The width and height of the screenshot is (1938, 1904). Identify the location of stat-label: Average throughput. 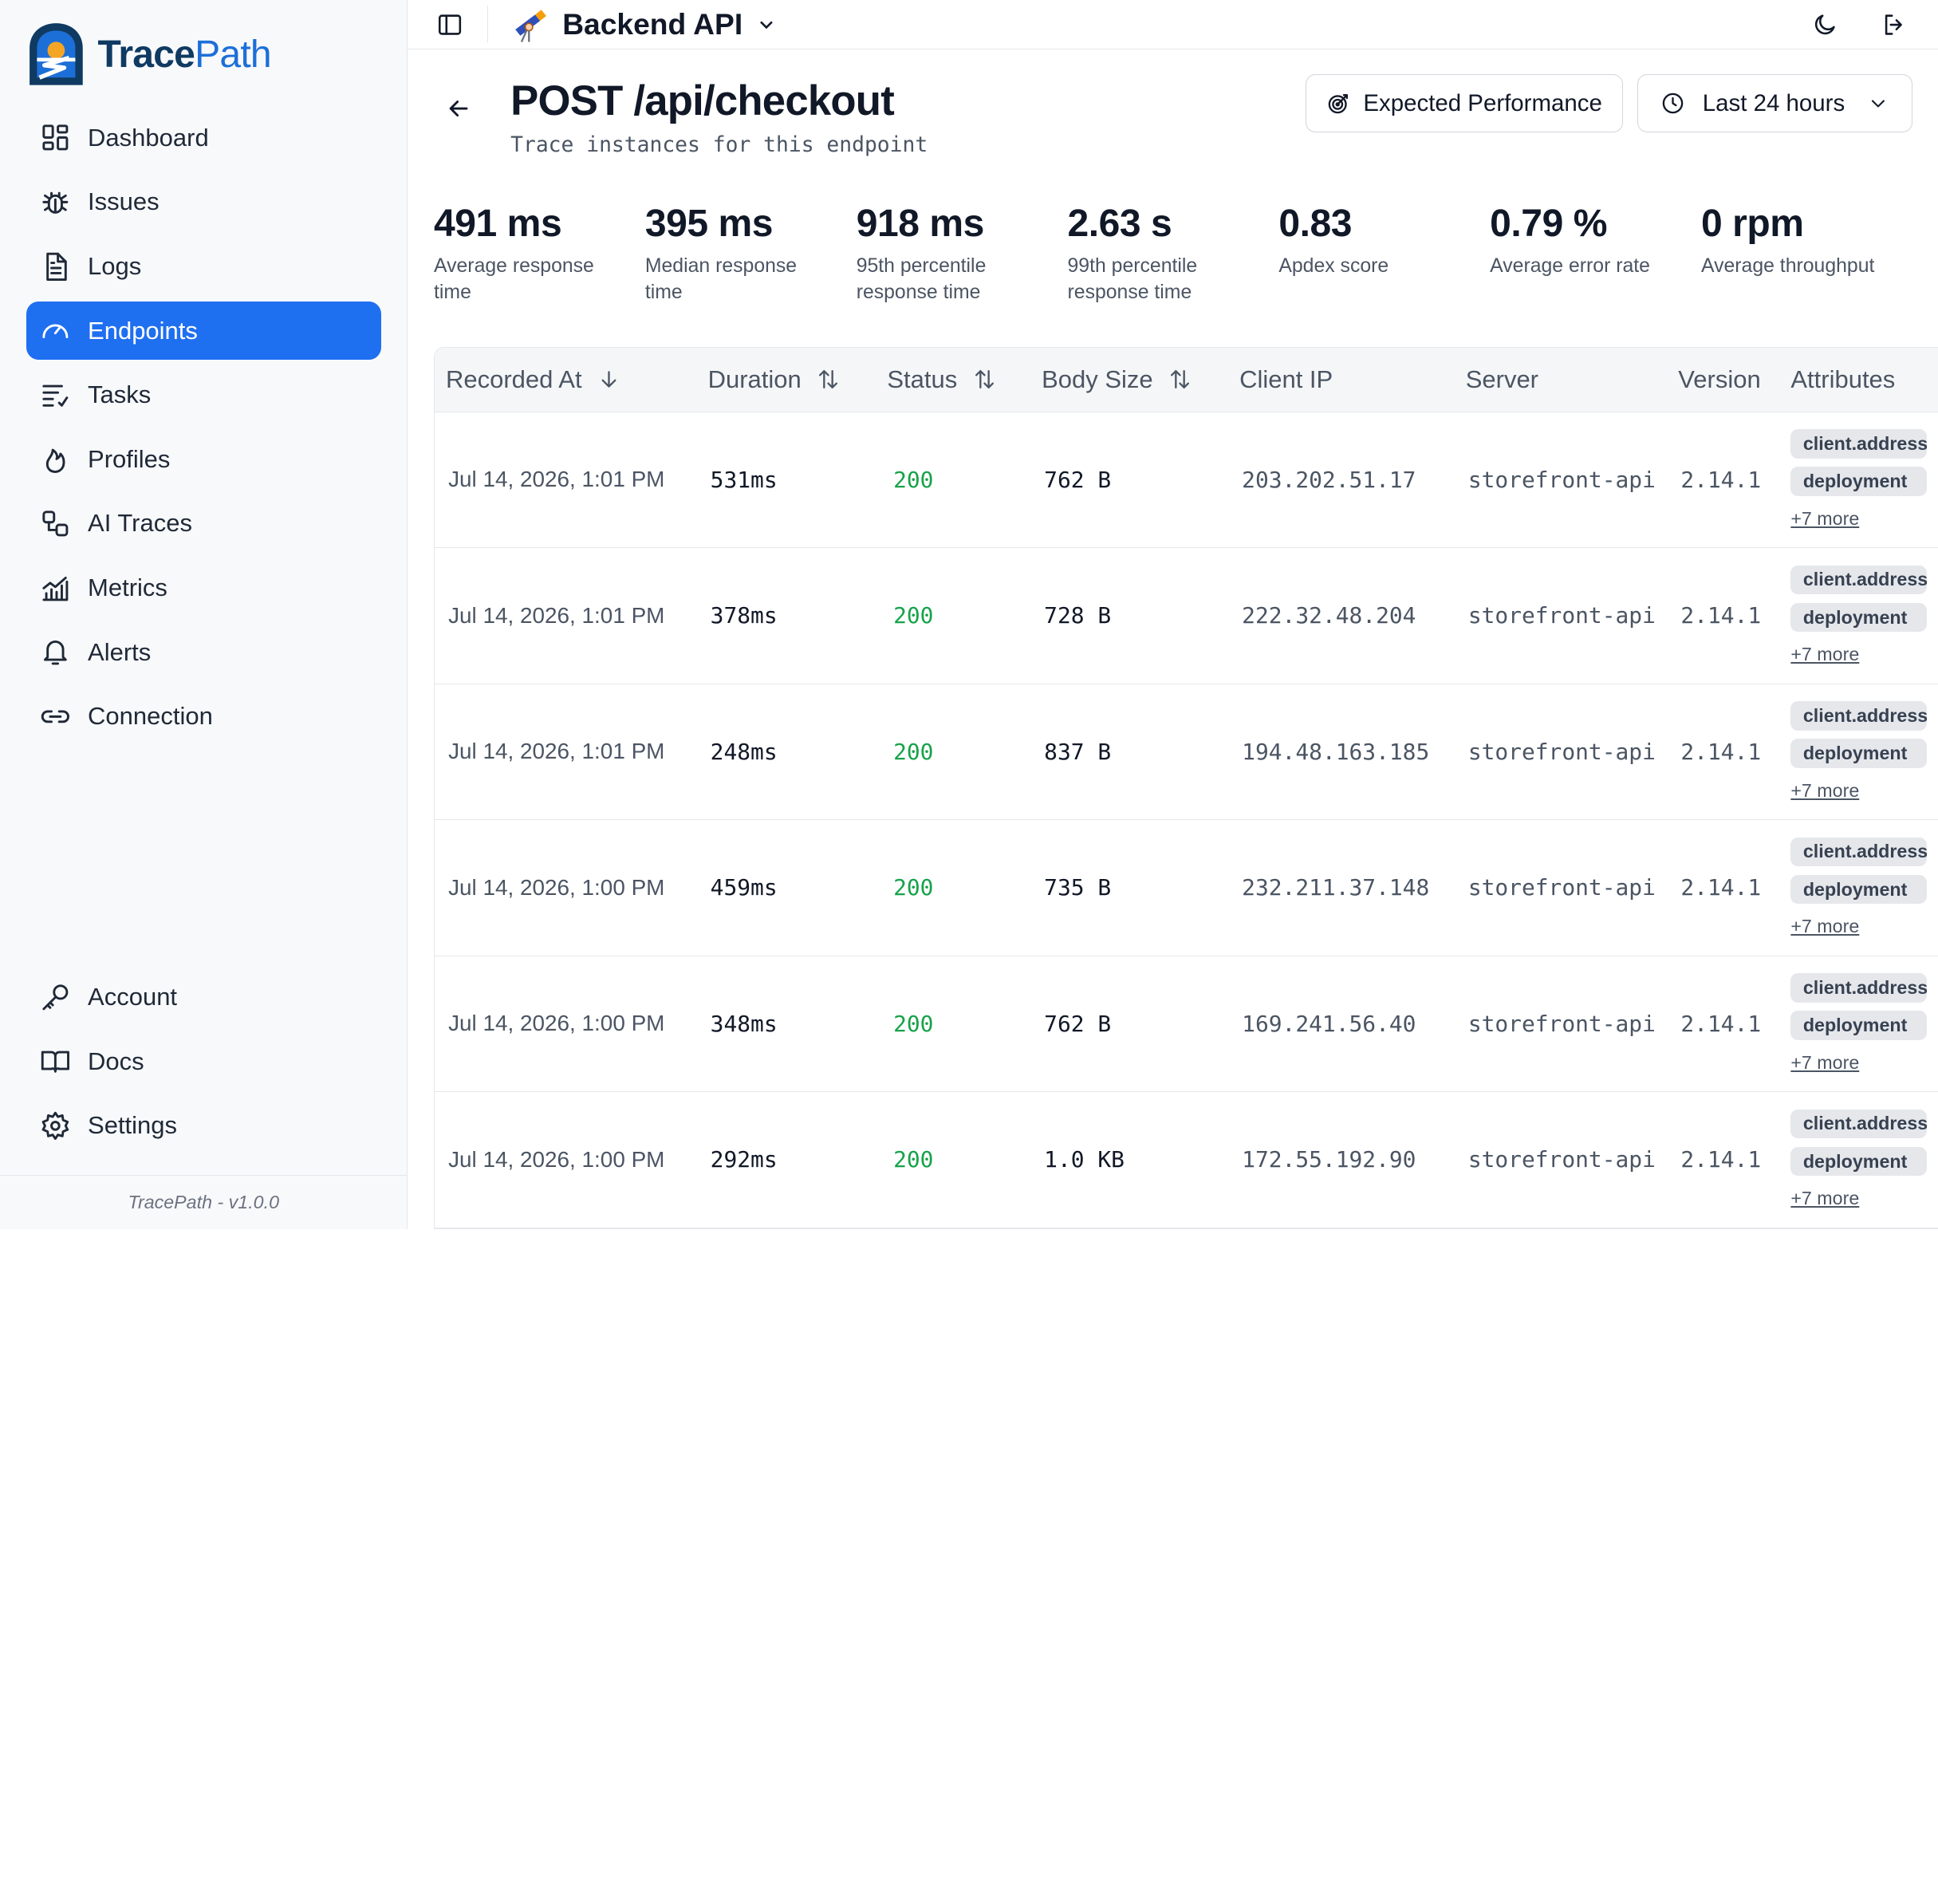
(1788, 266).